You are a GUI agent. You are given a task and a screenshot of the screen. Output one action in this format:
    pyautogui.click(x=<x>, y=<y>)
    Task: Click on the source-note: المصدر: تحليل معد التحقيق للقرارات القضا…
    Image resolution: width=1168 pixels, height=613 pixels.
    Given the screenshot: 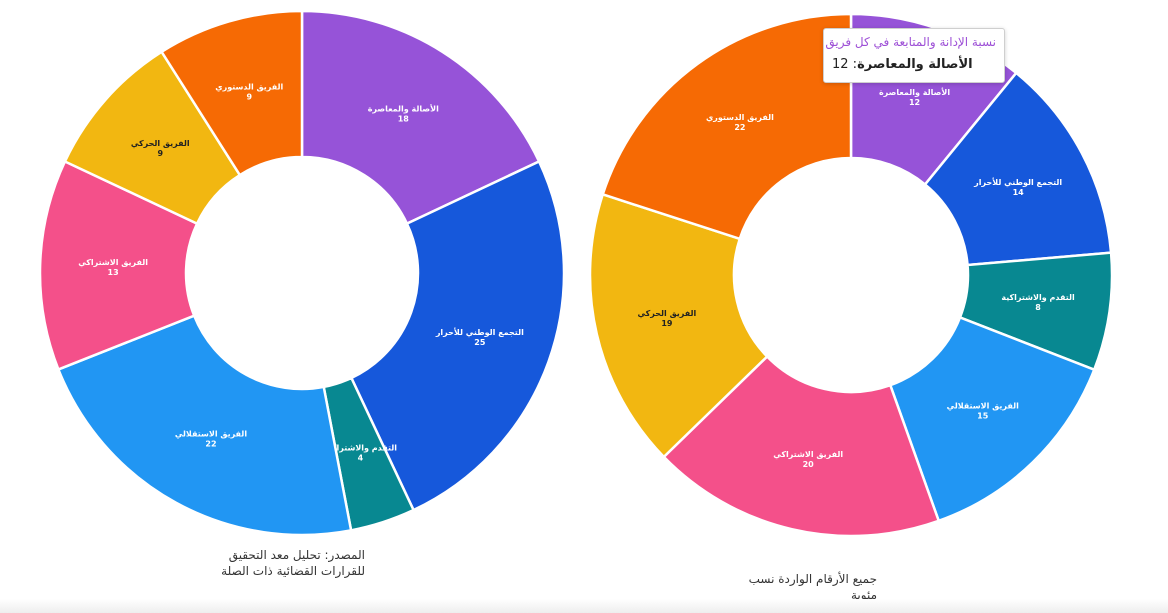 What is the action you would take?
    pyautogui.click(x=285, y=563)
    